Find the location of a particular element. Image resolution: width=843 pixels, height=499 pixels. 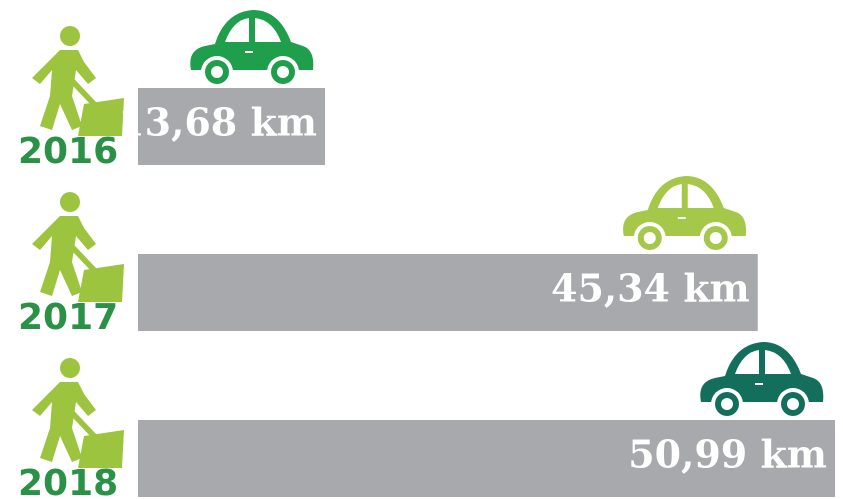

year-label: 2018 is located at coordinates (68, 481).